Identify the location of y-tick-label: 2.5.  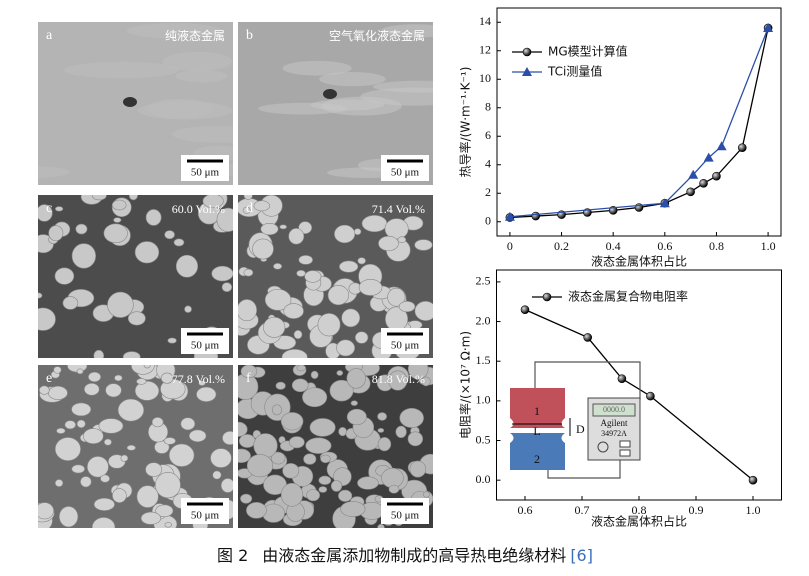
(483, 281).